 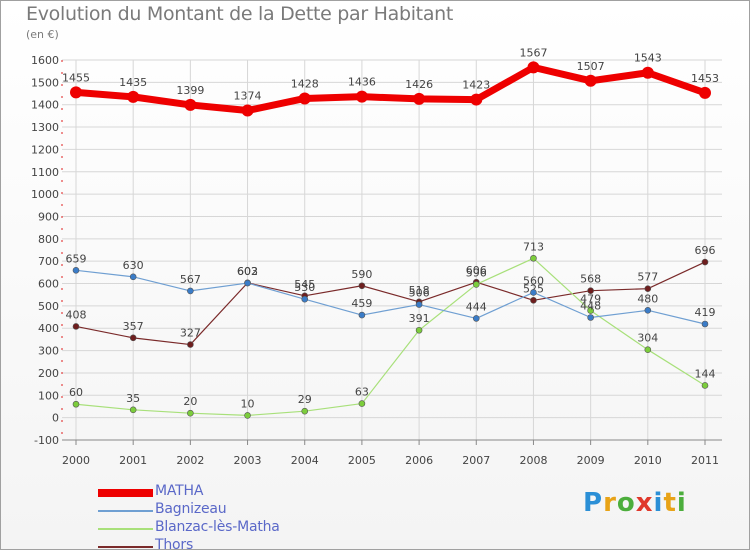 What do you see at coordinates (48, 306) in the screenshot?
I see `y-tick-label: 500` at bounding box center [48, 306].